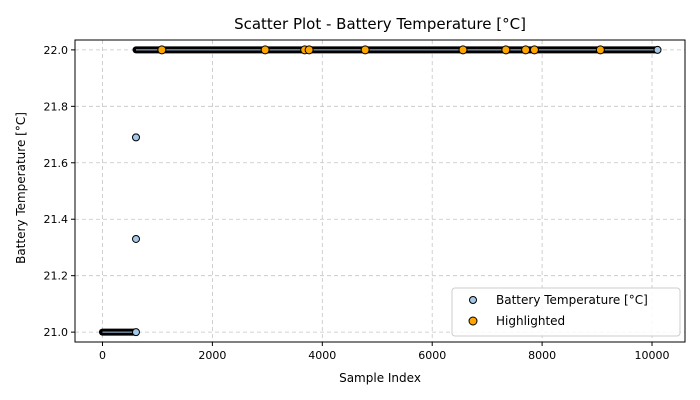 The image size is (700, 400). Describe the element at coordinates (56, 332) in the screenshot. I see `y-tick-label: 21.0` at that location.